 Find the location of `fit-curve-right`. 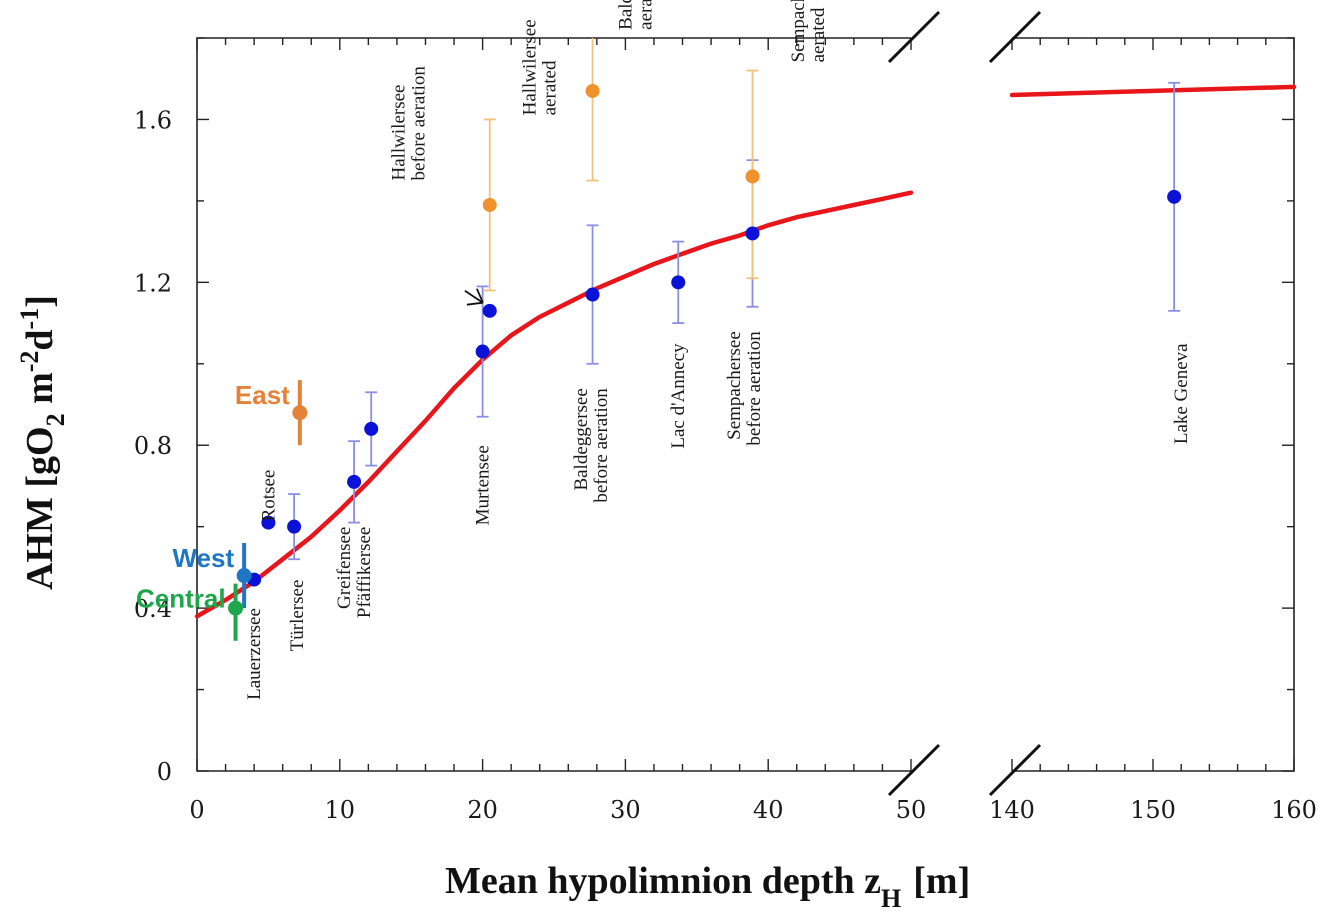

fit-curve-right is located at coordinates (1153, 91).